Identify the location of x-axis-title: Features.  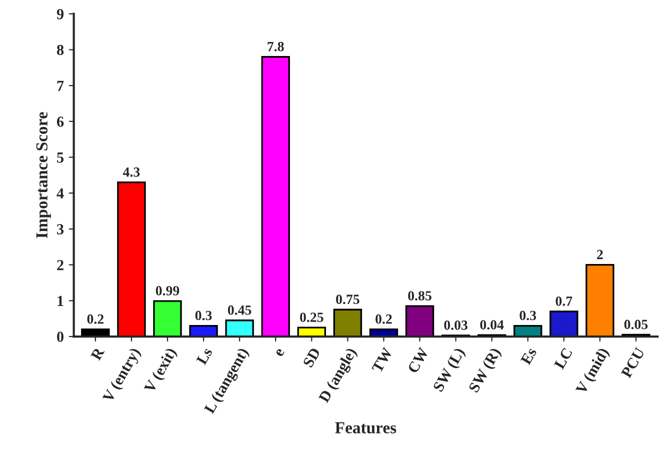
(365, 428).